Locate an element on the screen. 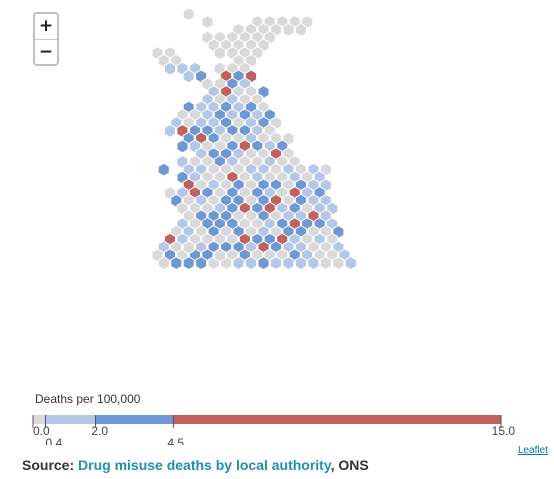 This screenshot has width=554, height=479. source-suffix: , ONS is located at coordinates (349, 465).